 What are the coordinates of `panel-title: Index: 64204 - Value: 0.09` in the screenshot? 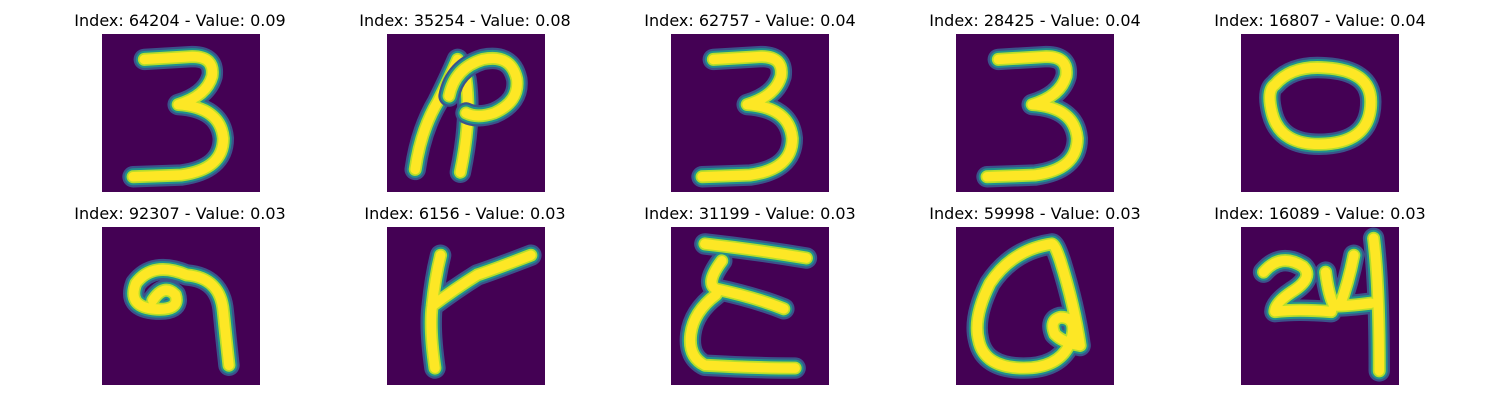 It's located at (180, 21).